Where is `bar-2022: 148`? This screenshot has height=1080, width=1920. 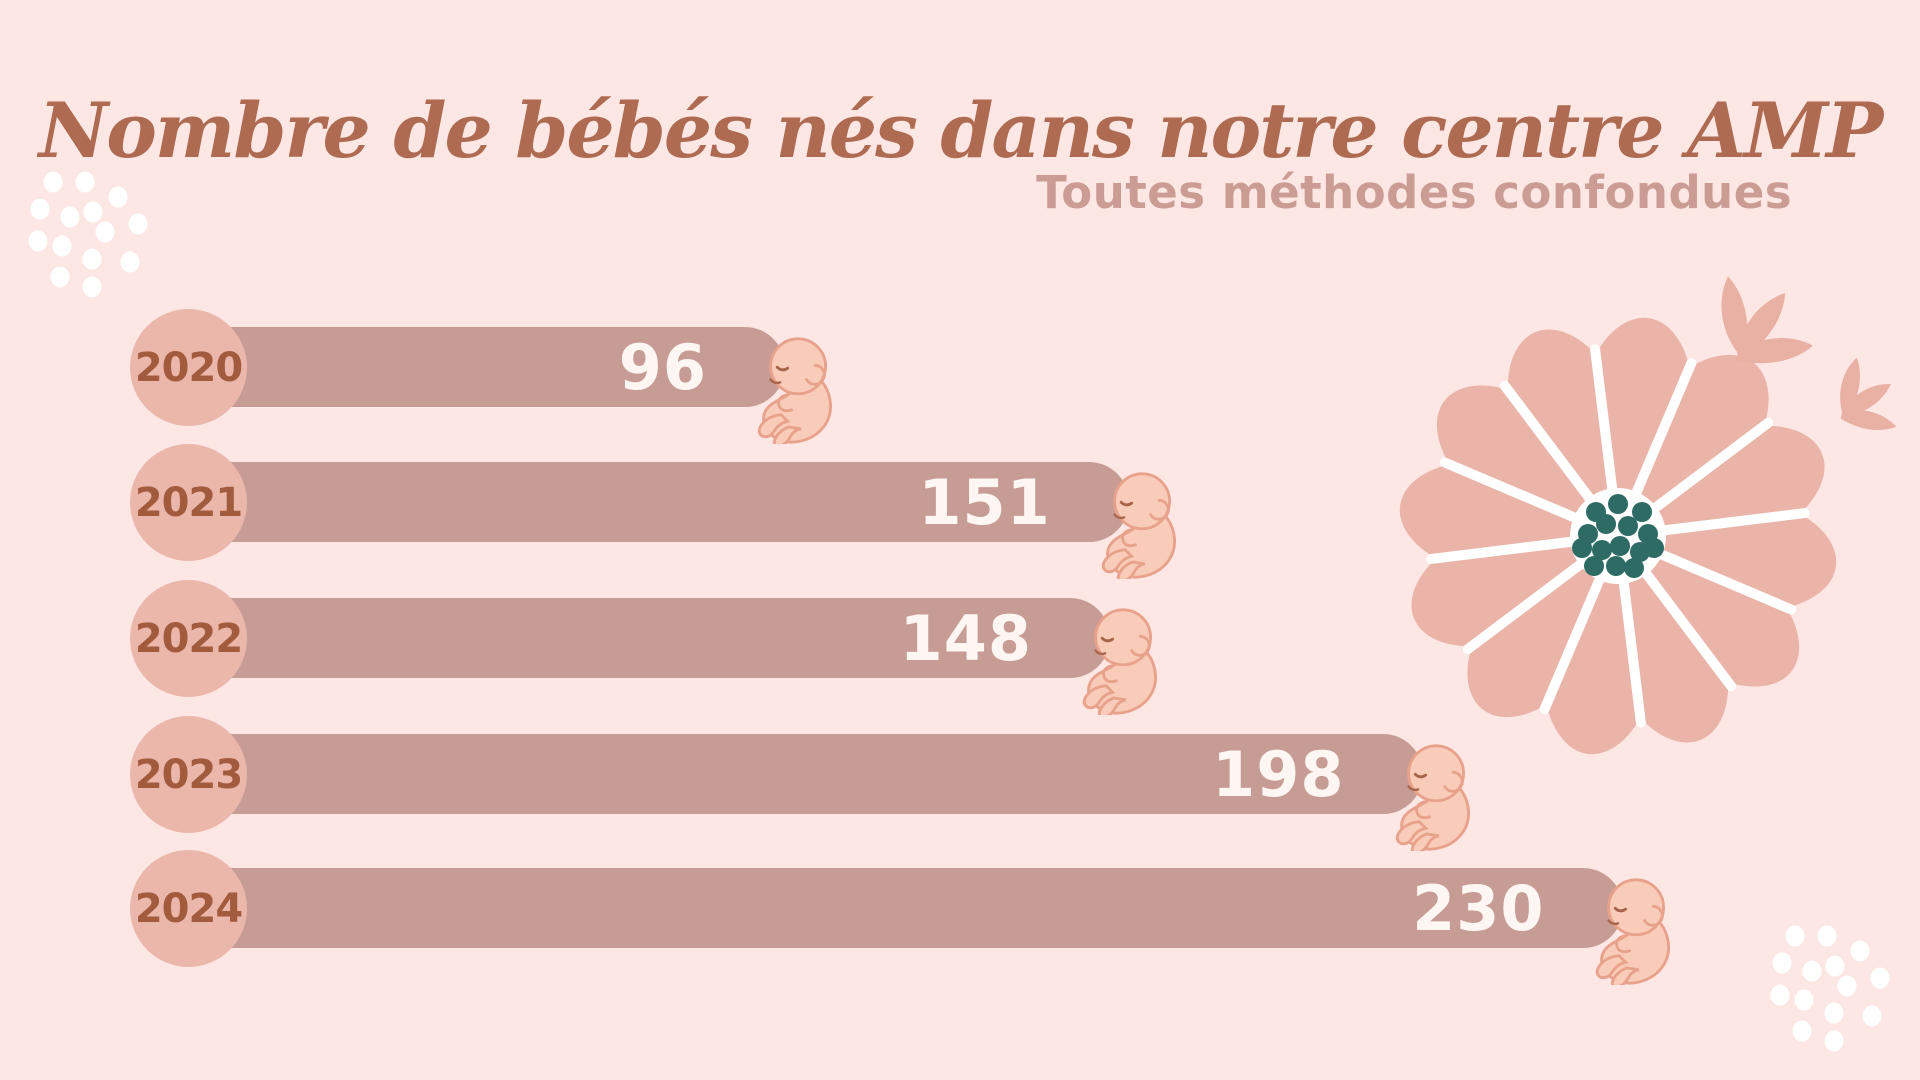
bar-2022: 148 is located at coordinates (647, 638).